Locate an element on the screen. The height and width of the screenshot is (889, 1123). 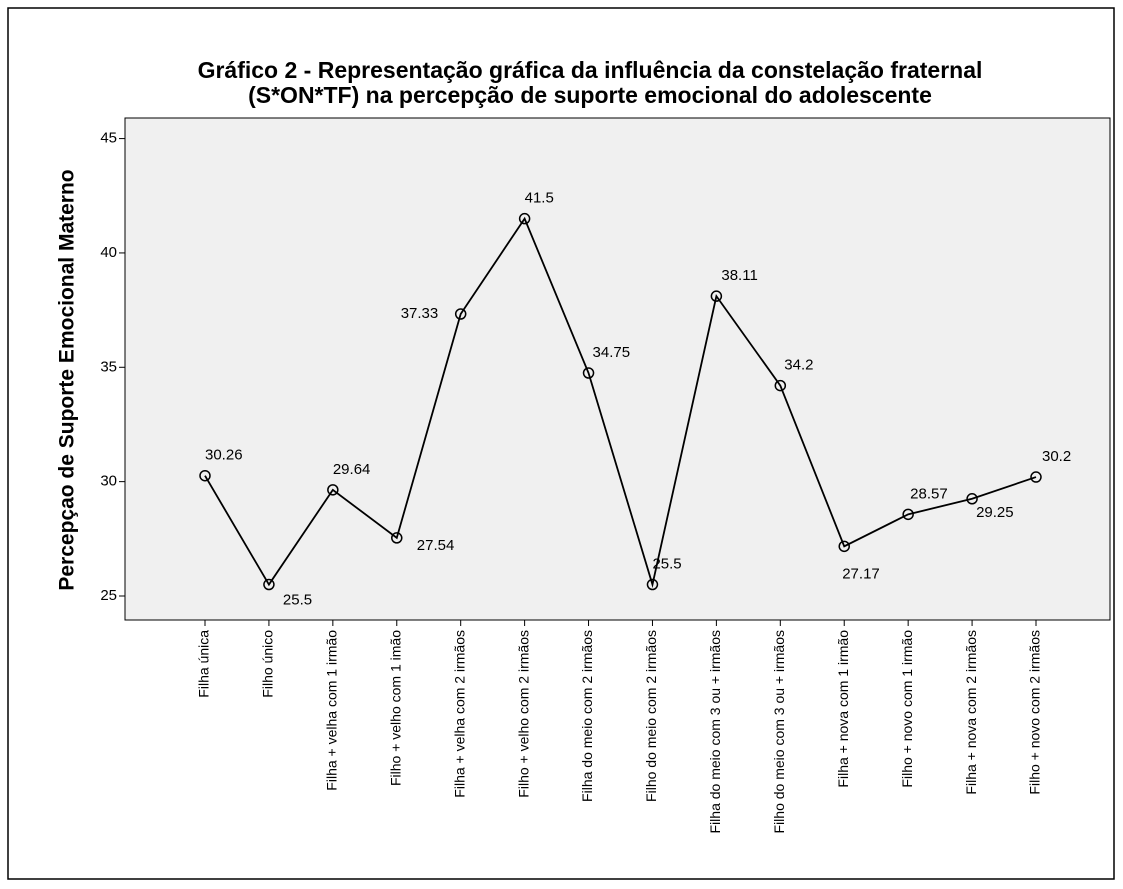
x-tick-label: Filha única is located at coordinates (204, 664).